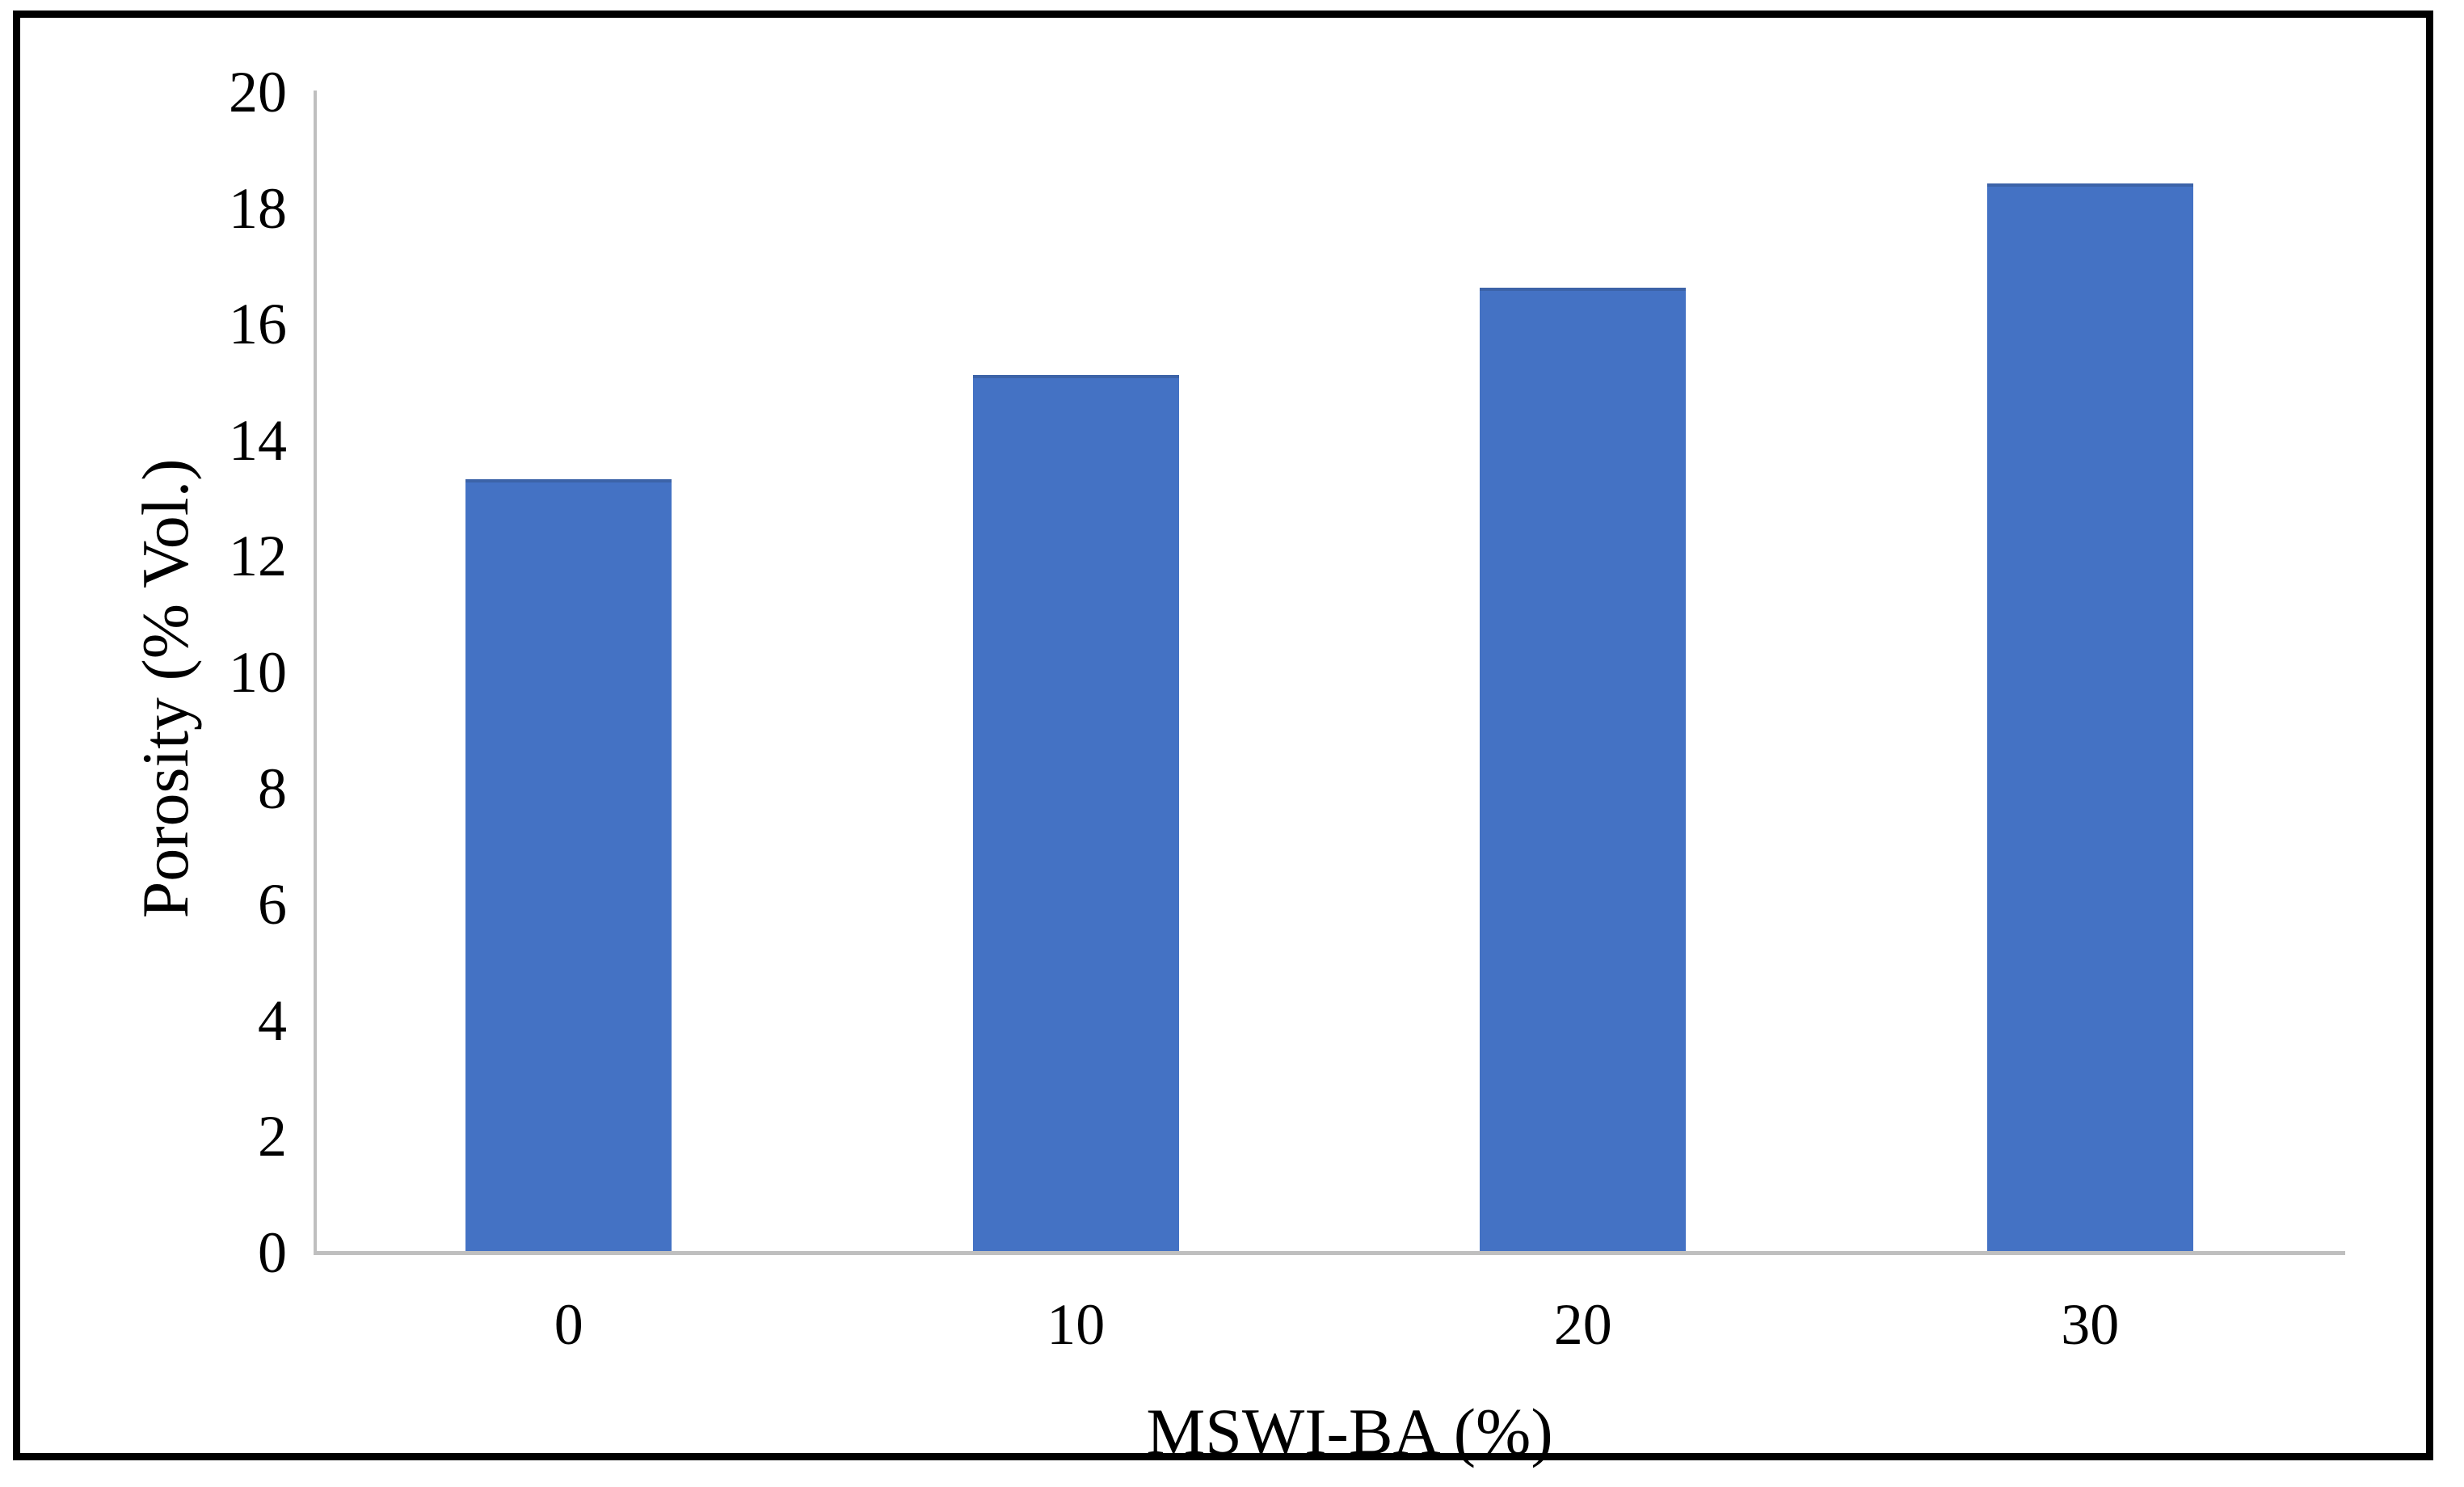  Describe the element at coordinates (258, 208) in the screenshot. I see `y-tick-label: 18` at that location.